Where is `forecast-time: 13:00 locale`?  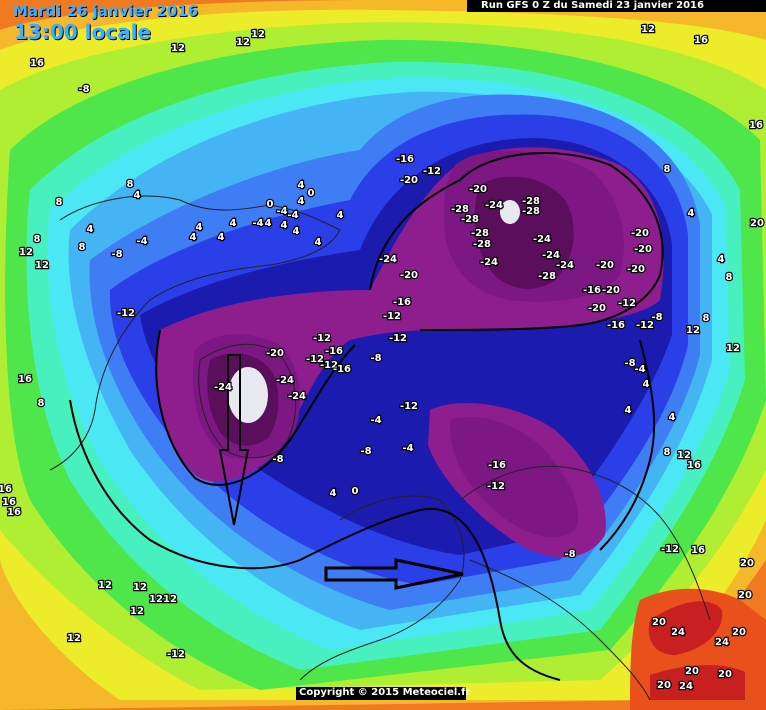 forecast-time: 13:00 locale is located at coordinates (82, 32).